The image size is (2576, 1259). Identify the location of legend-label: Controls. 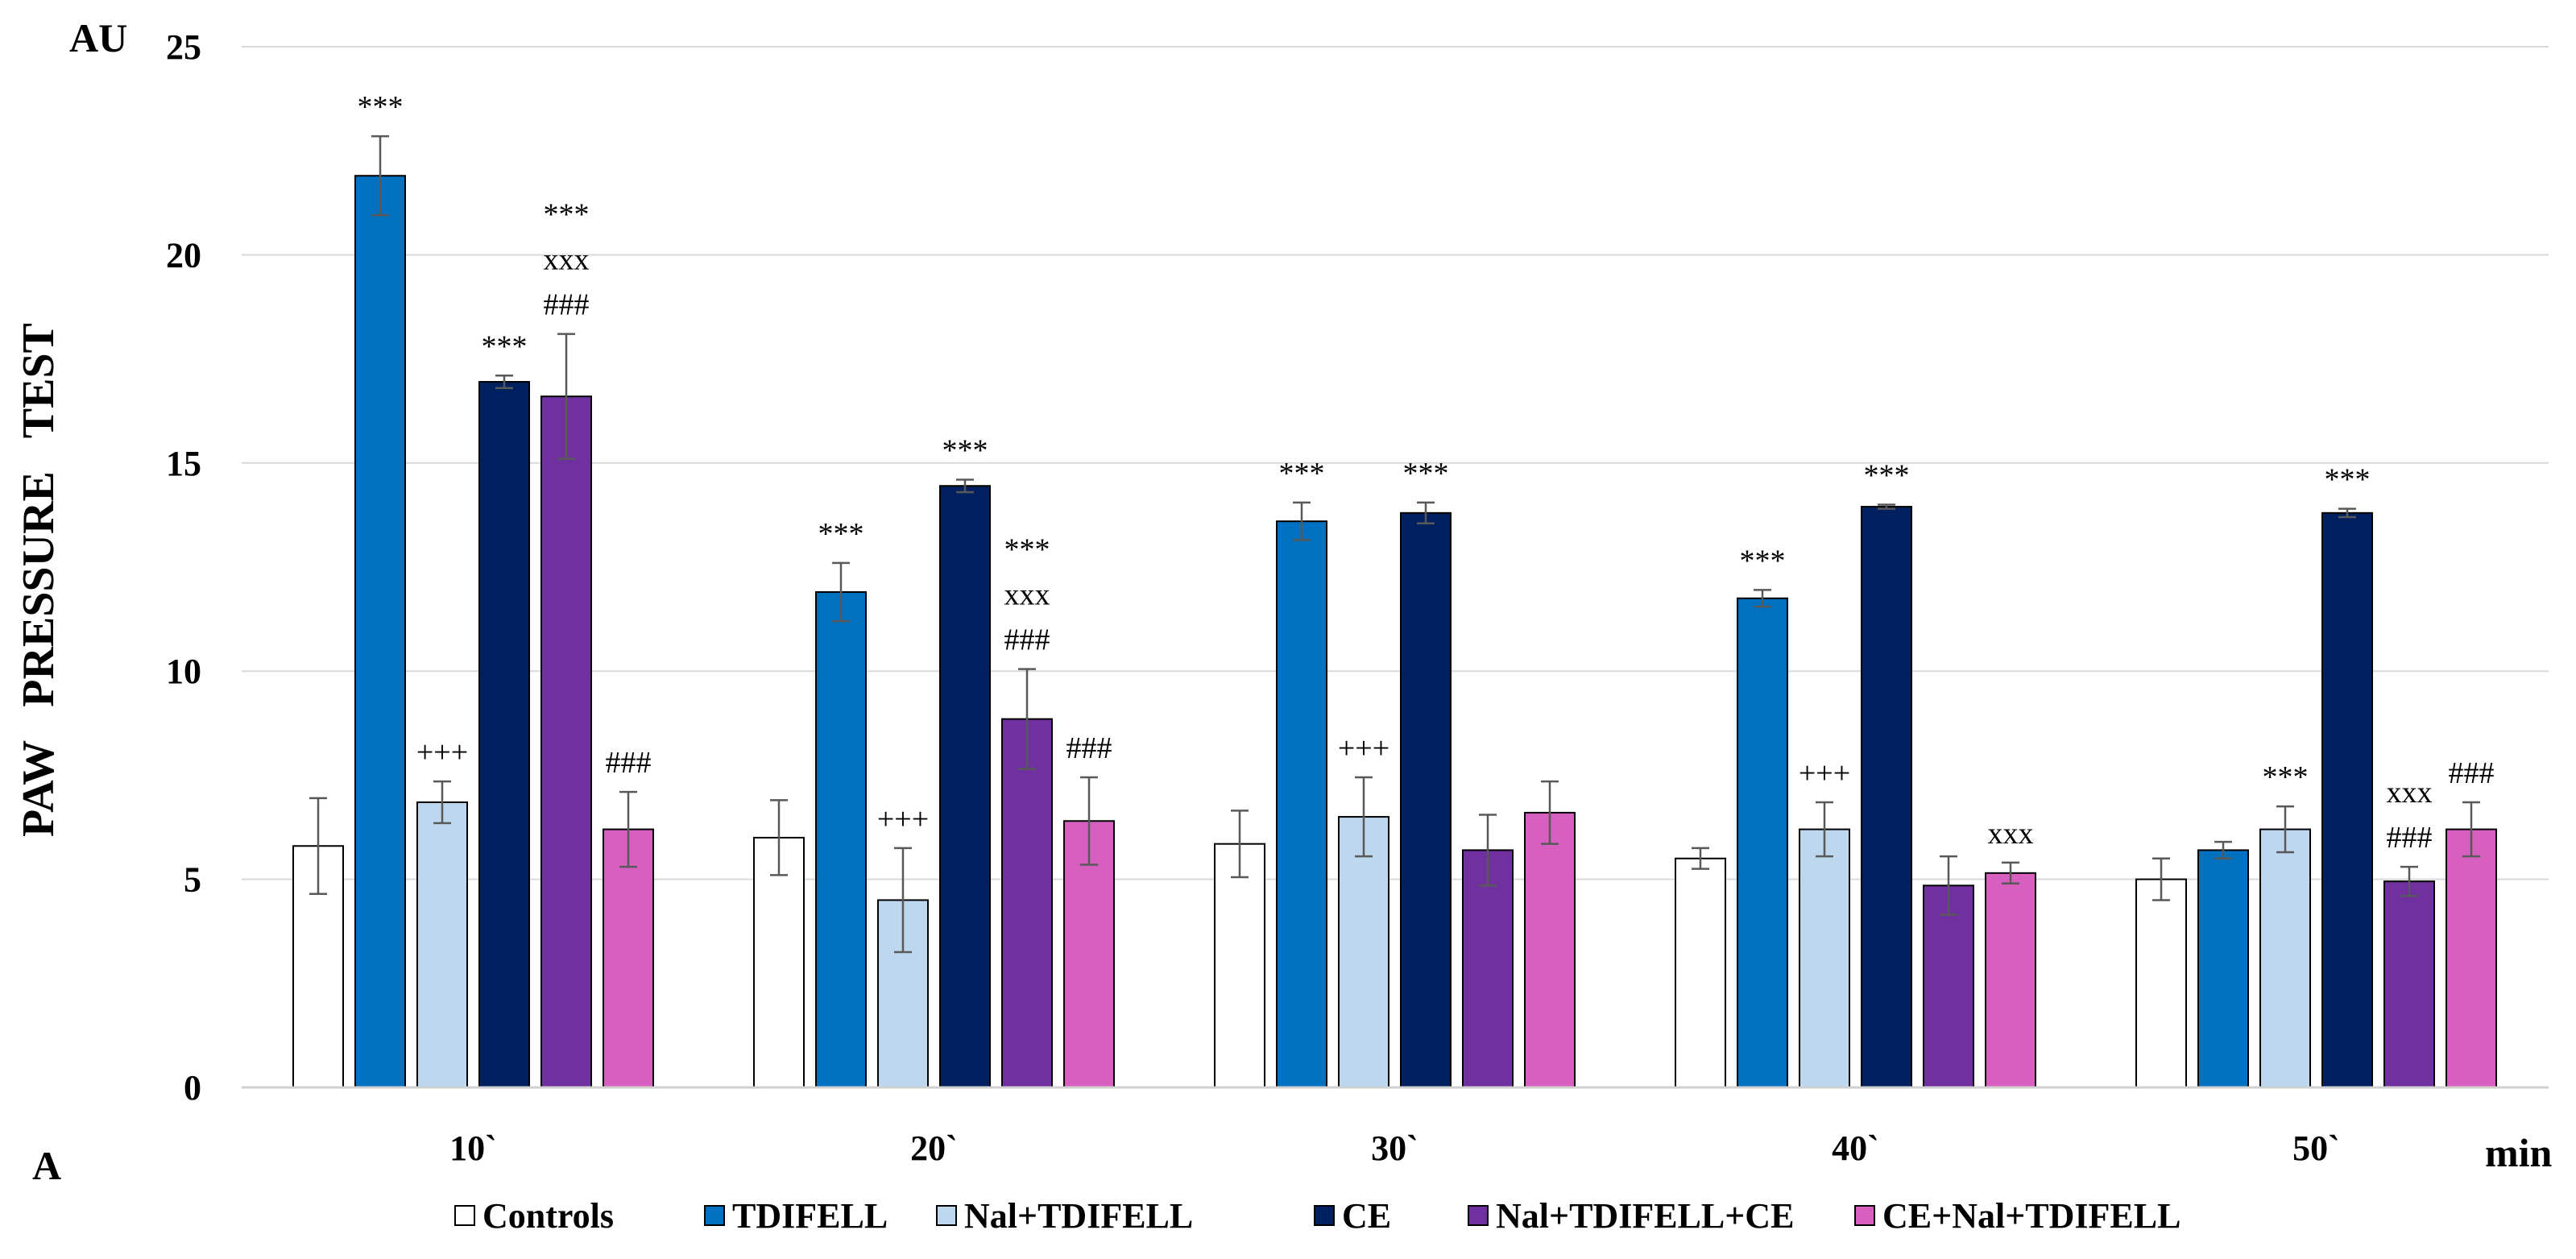
(548, 1216).